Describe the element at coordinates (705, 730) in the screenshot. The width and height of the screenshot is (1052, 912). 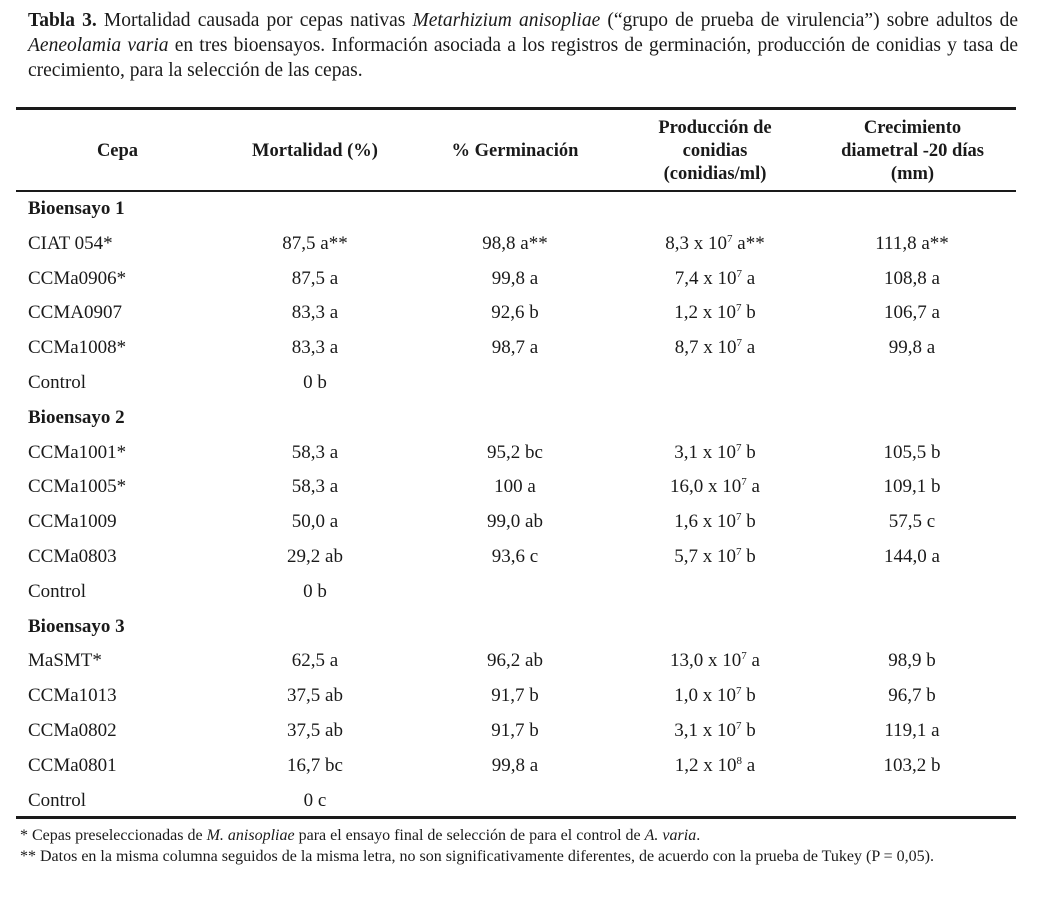
I see `prod-base: 3,1 x 10` at that location.